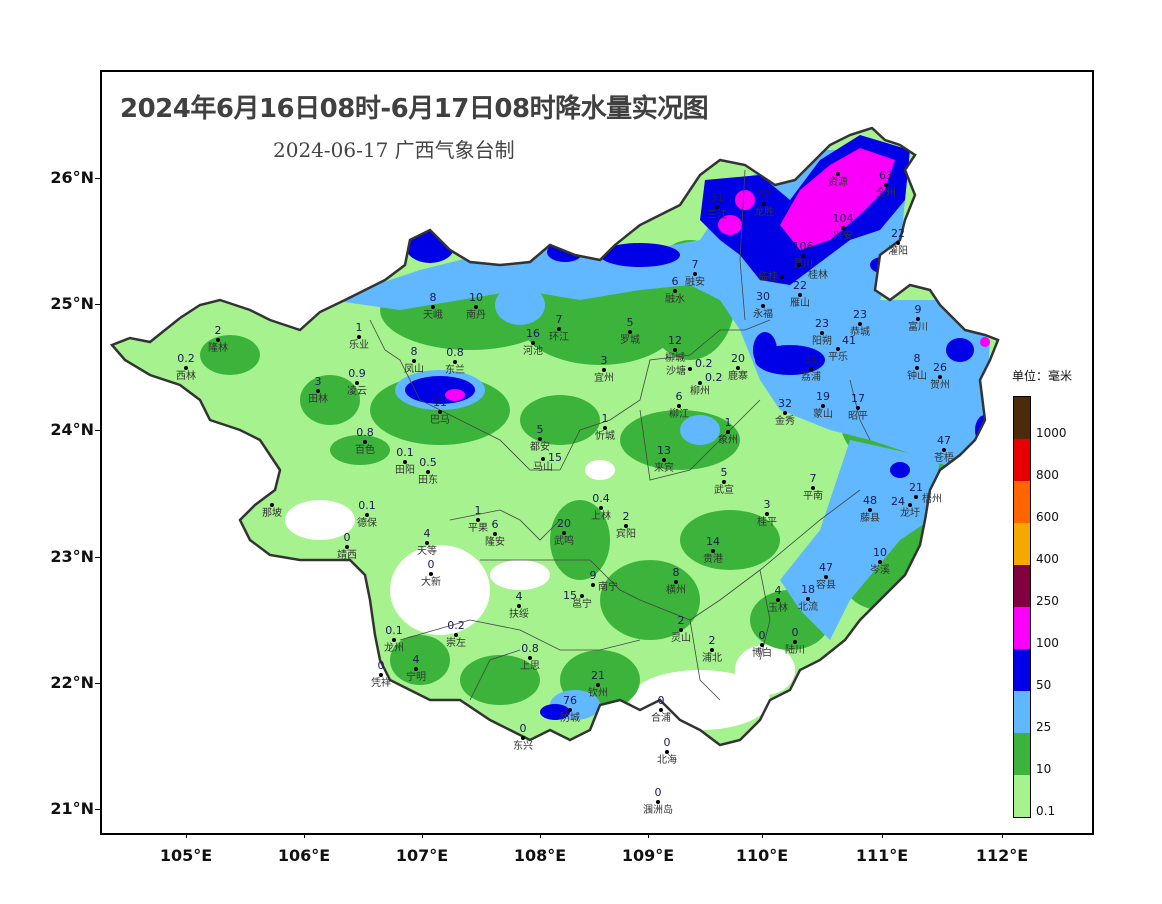  What do you see at coordinates (768, 277) in the screenshot?
I see `station-name: 临桂` at bounding box center [768, 277].